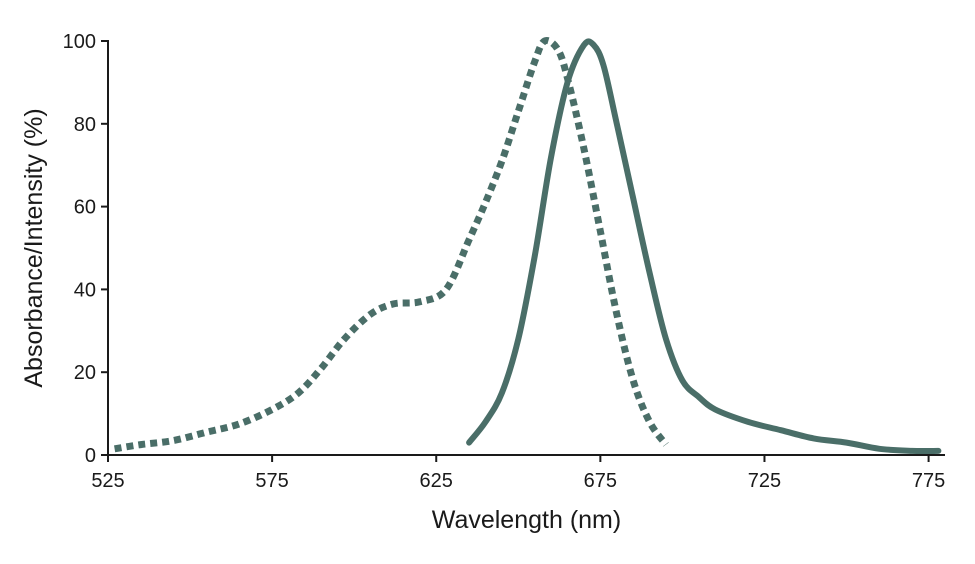  Describe the element at coordinates (85, 290) in the screenshot. I see `y-tick-label: 40` at that location.